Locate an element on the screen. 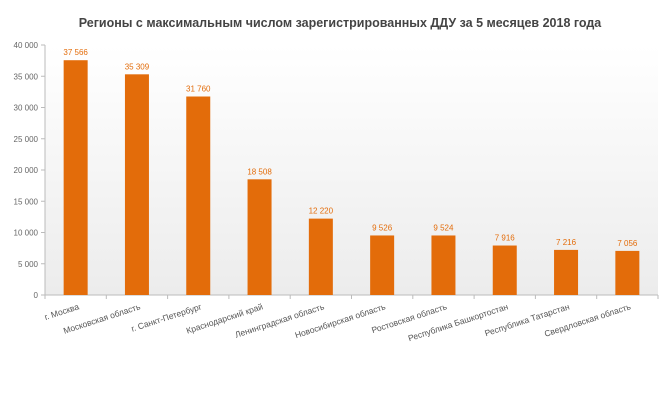 This screenshot has width=660, height=406. data-label: 7 056 is located at coordinates (627, 243).